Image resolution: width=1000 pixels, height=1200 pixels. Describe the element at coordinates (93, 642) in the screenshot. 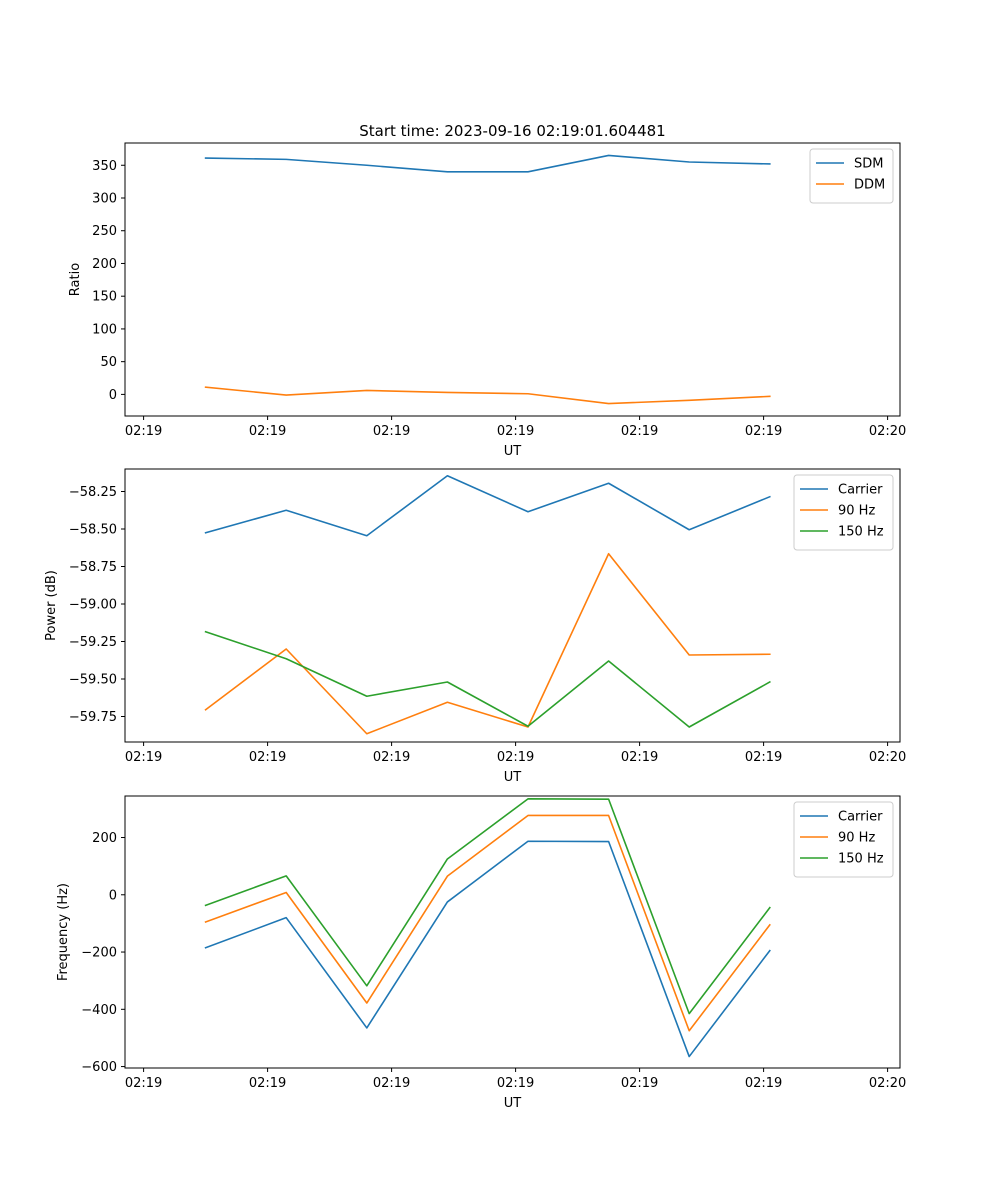

I see `y-tick-label: −59.25` at that location.